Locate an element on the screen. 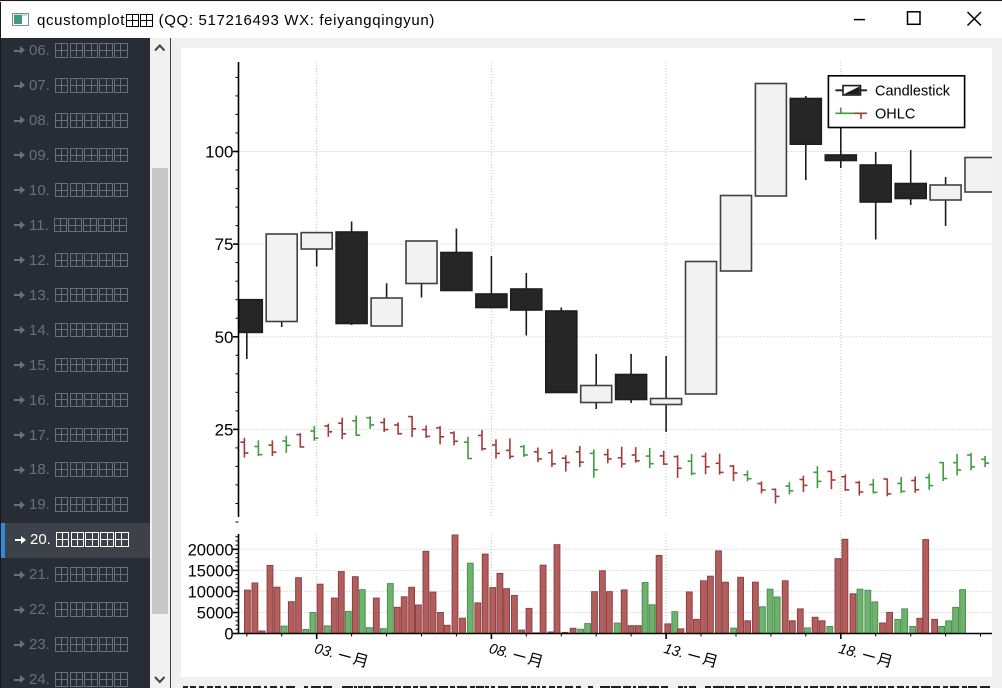 This screenshot has height=688, width=1002. svg-text: OHLC is located at coordinates (895, 115).